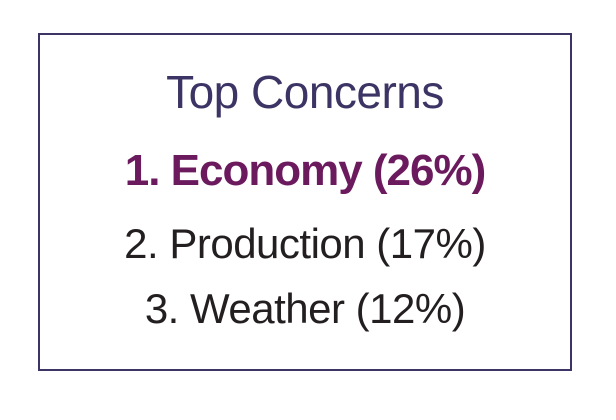 This screenshot has height=420, width=616. What do you see at coordinates (305, 308) in the screenshot?
I see `concern-item-weather: 3. Weather (12%)` at bounding box center [305, 308].